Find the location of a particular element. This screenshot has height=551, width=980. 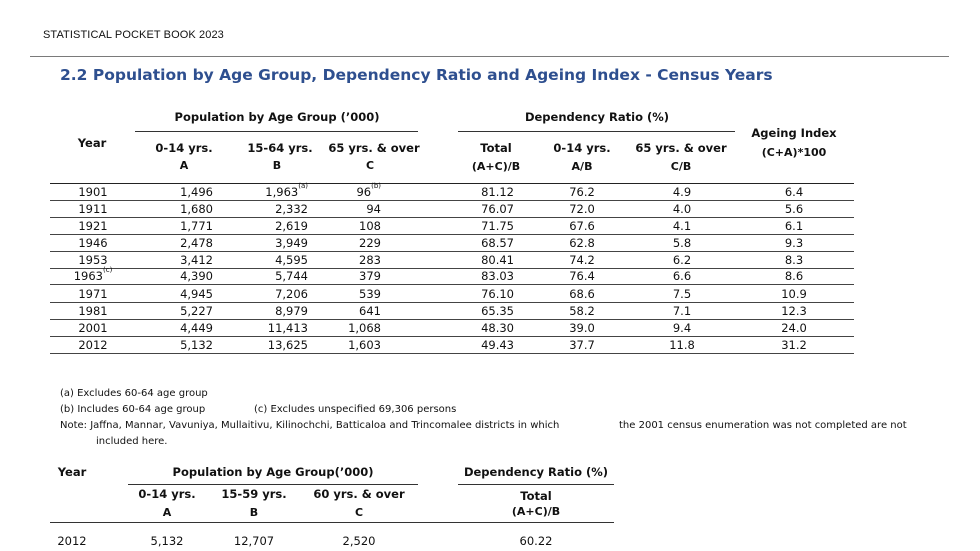

cell-year: 2001 is located at coordinates (92, 328).